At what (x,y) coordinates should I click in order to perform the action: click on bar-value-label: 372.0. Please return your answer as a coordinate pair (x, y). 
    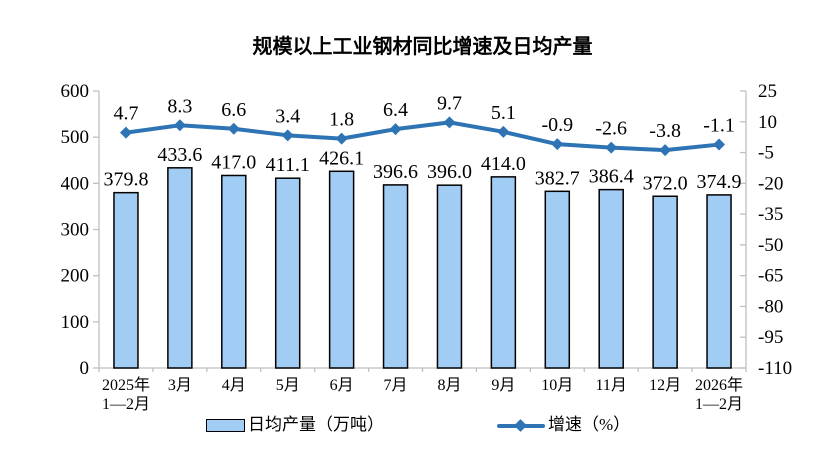
    Looking at the image, I should click on (665, 183).